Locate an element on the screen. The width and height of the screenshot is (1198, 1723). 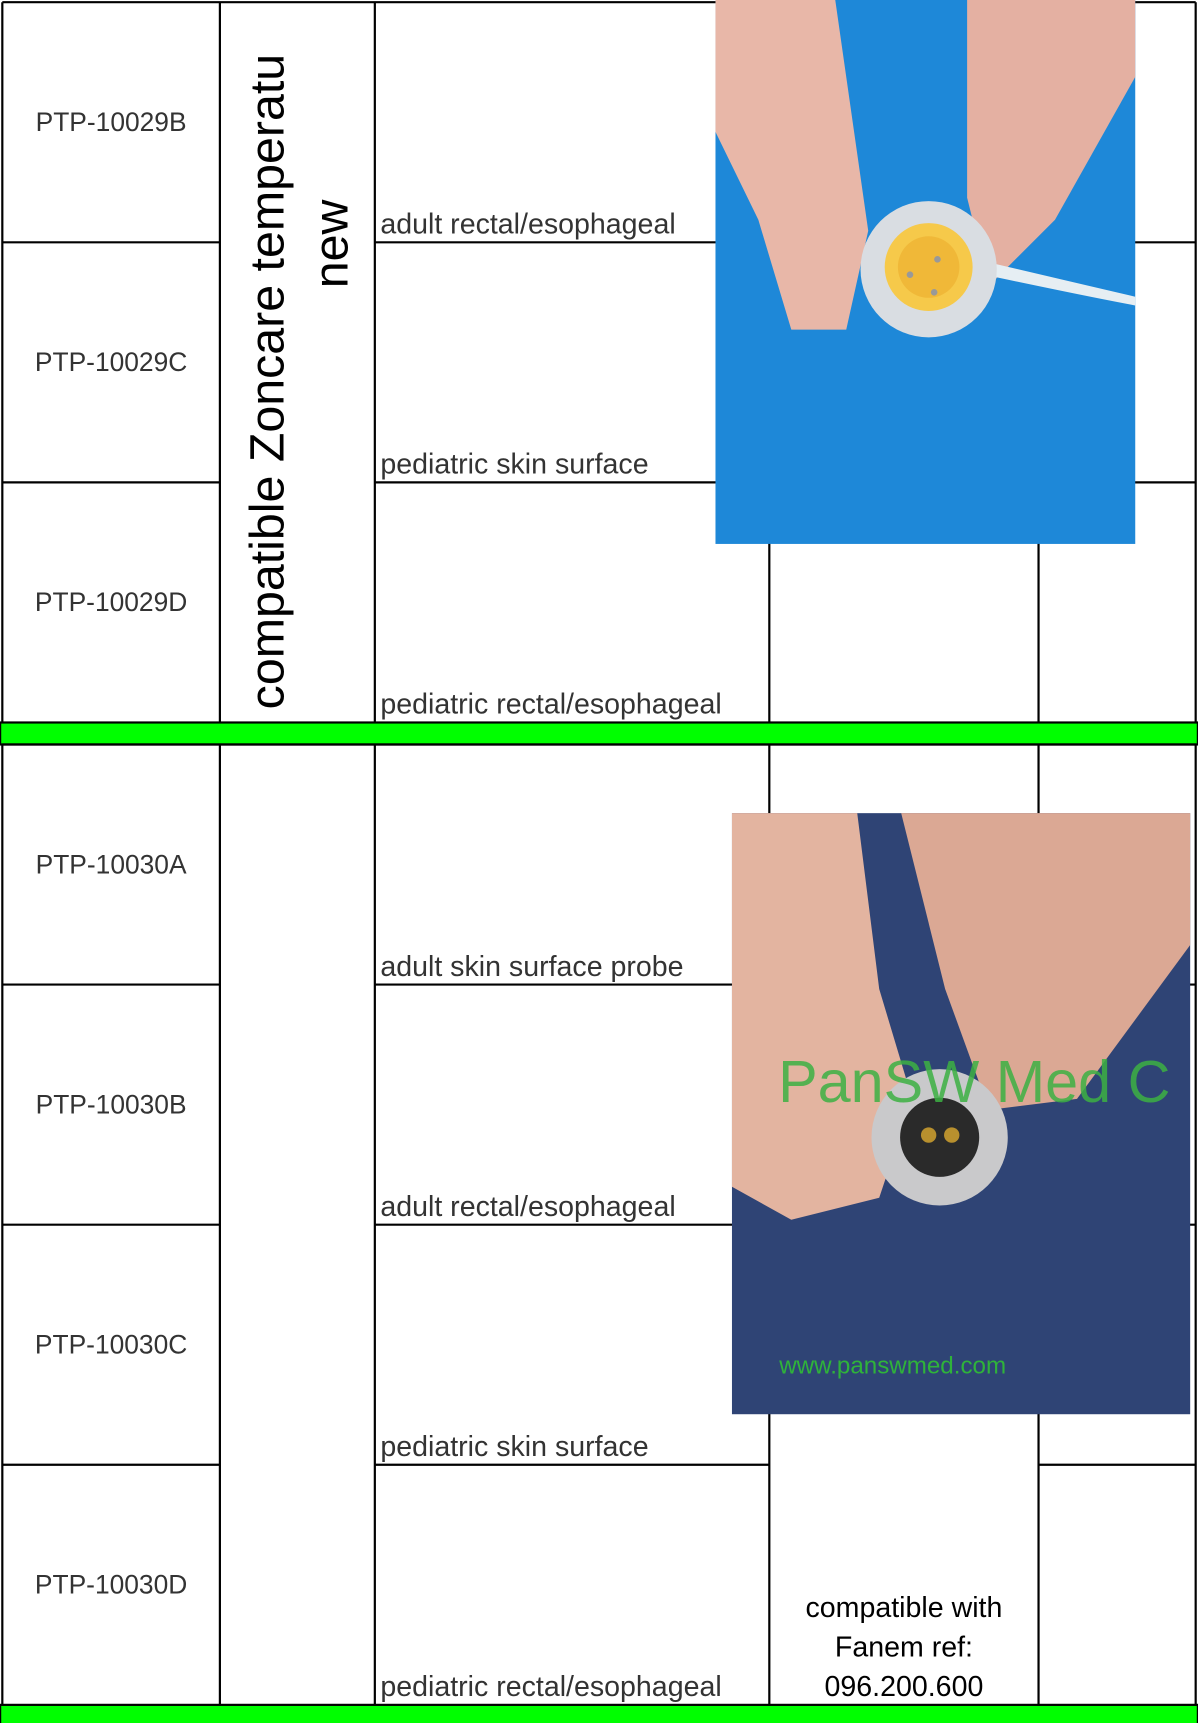
product-code: PTP-10030C is located at coordinates (111, 1345).